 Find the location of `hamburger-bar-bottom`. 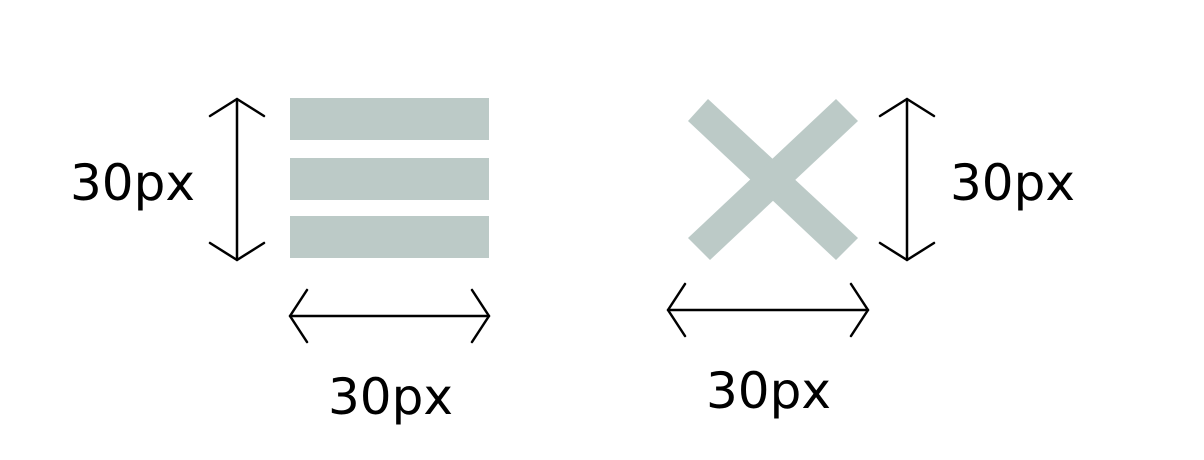

hamburger-bar-bottom is located at coordinates (389, 237).